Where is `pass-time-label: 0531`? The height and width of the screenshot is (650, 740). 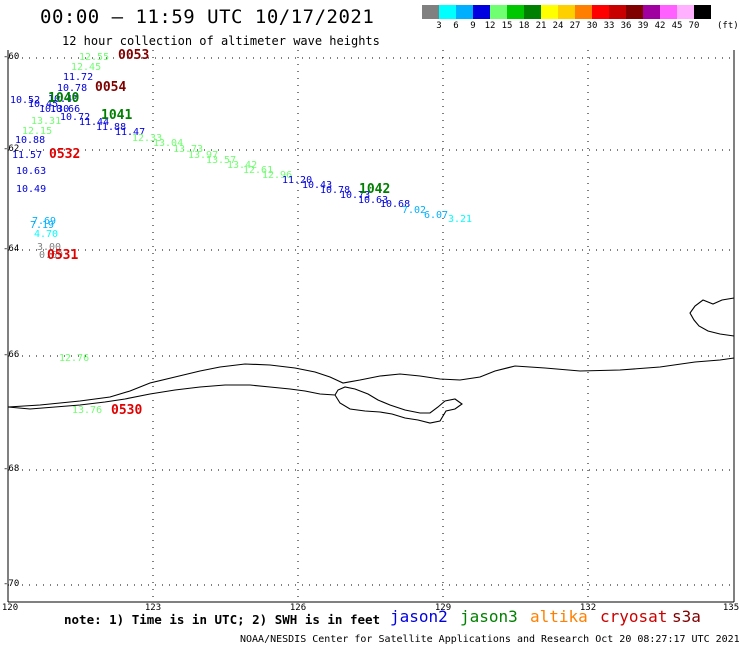
pass-time-label: 0531 is located at coordinates (63, 255).